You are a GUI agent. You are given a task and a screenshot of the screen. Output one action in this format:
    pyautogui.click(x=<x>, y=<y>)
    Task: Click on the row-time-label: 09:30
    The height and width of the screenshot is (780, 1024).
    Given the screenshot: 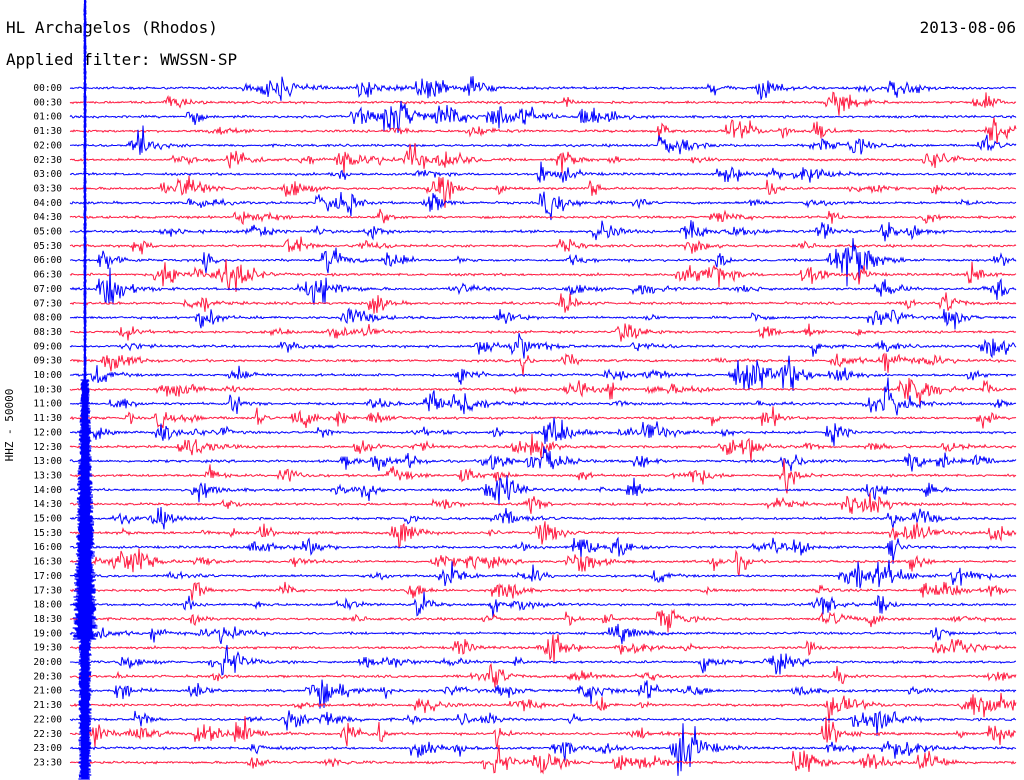 What is the action you would take?
    pyautogui.click(x=47, y=361)
    